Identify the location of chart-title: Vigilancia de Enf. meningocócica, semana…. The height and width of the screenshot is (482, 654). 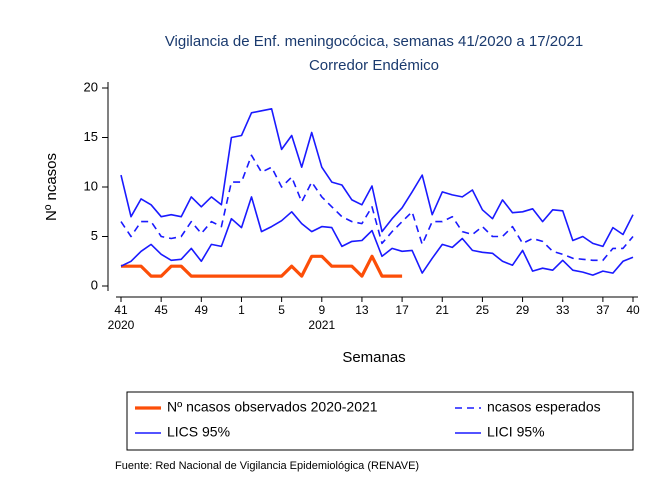
(374, 41).